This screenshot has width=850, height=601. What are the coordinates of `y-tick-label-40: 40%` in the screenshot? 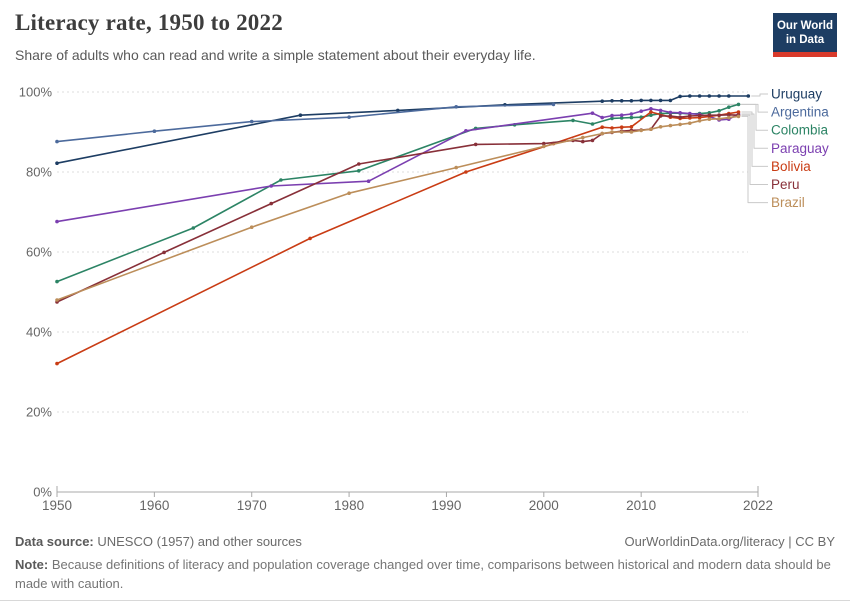 It's located at (39, 332).